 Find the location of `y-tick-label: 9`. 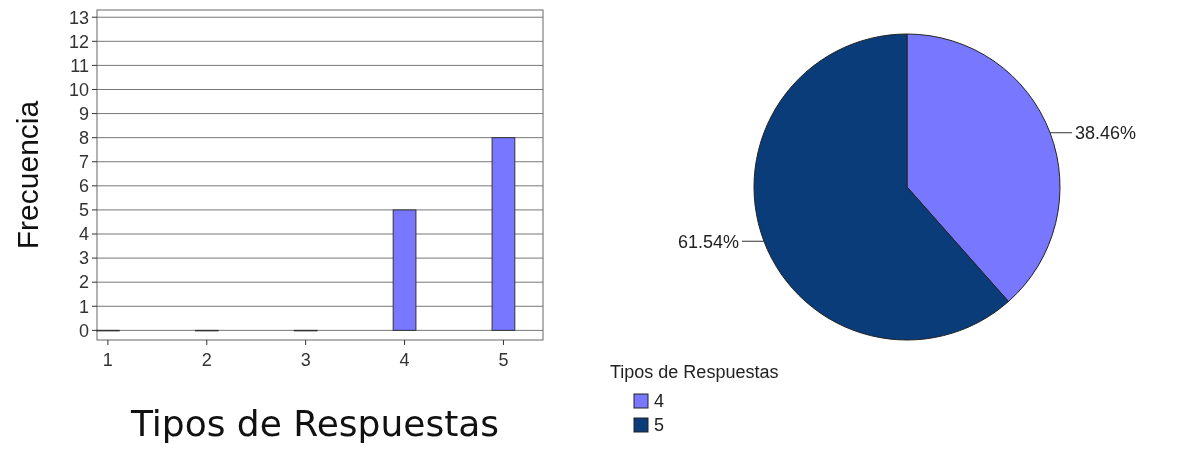

y-tick-label: 9 is located at coordinates (83, 113).